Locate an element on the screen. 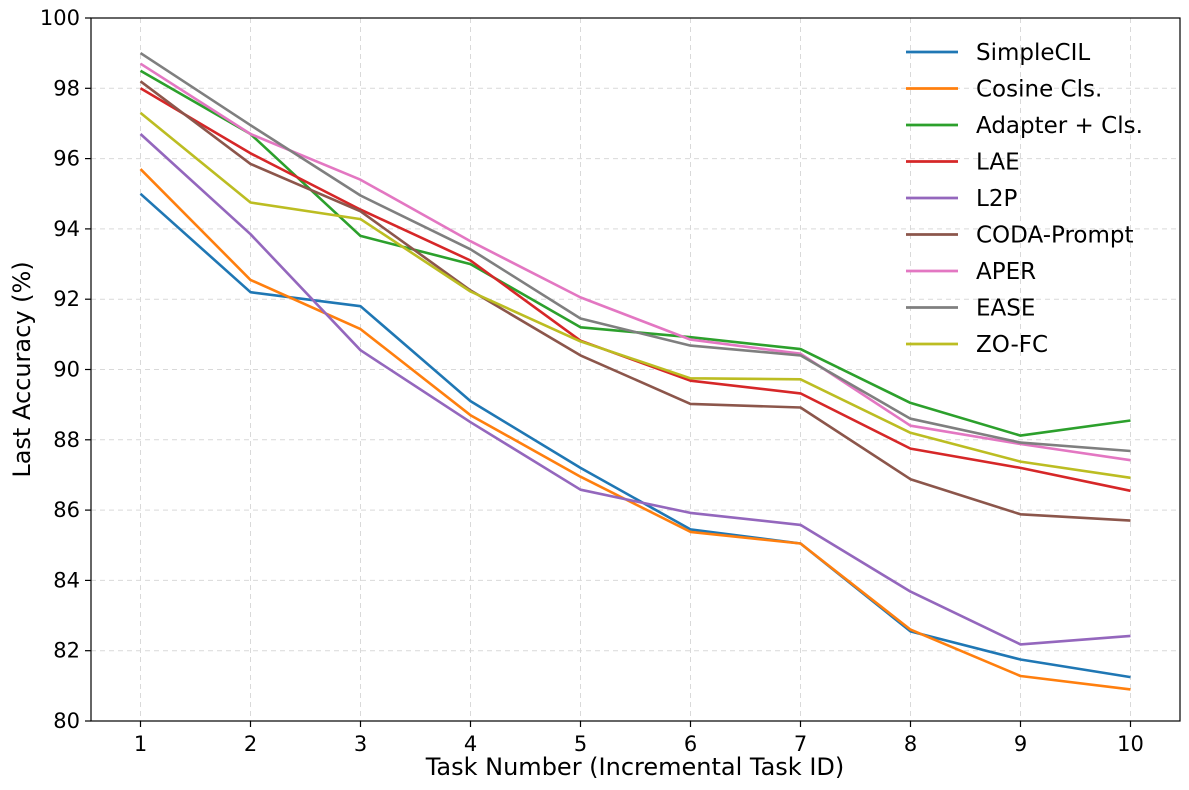 This screenshot has height=790, width=1189. x-tick-label: 5 is located at coordinates (580, 744).